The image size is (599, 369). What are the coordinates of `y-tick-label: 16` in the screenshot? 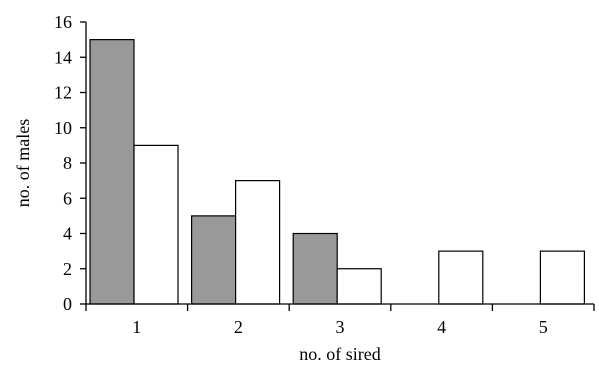 It's located at (63, 22).